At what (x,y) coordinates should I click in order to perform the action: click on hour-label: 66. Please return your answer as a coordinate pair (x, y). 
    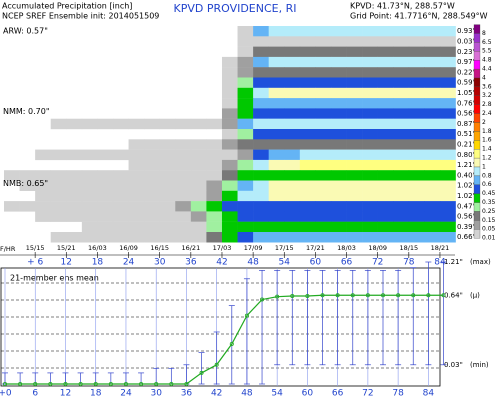
    Looking at the image, I should click on (347, 263).